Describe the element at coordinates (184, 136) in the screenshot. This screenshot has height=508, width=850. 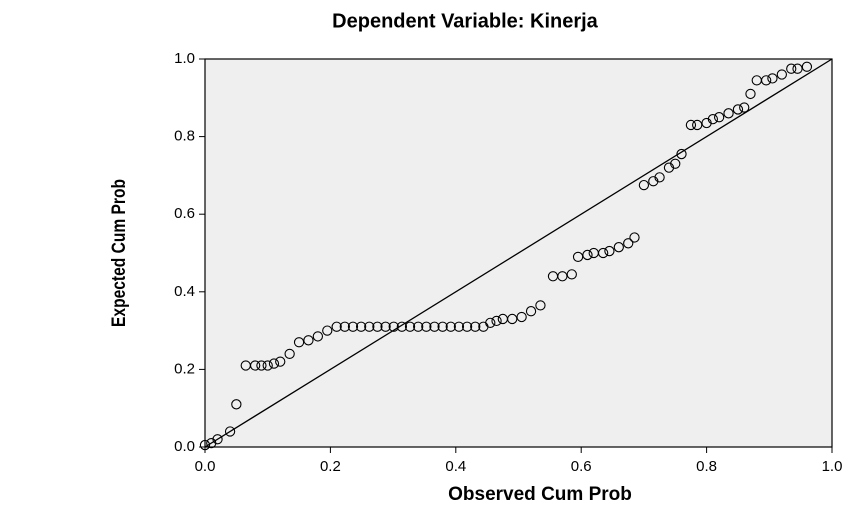
I see `y-tick-label: 0.8` at that location.